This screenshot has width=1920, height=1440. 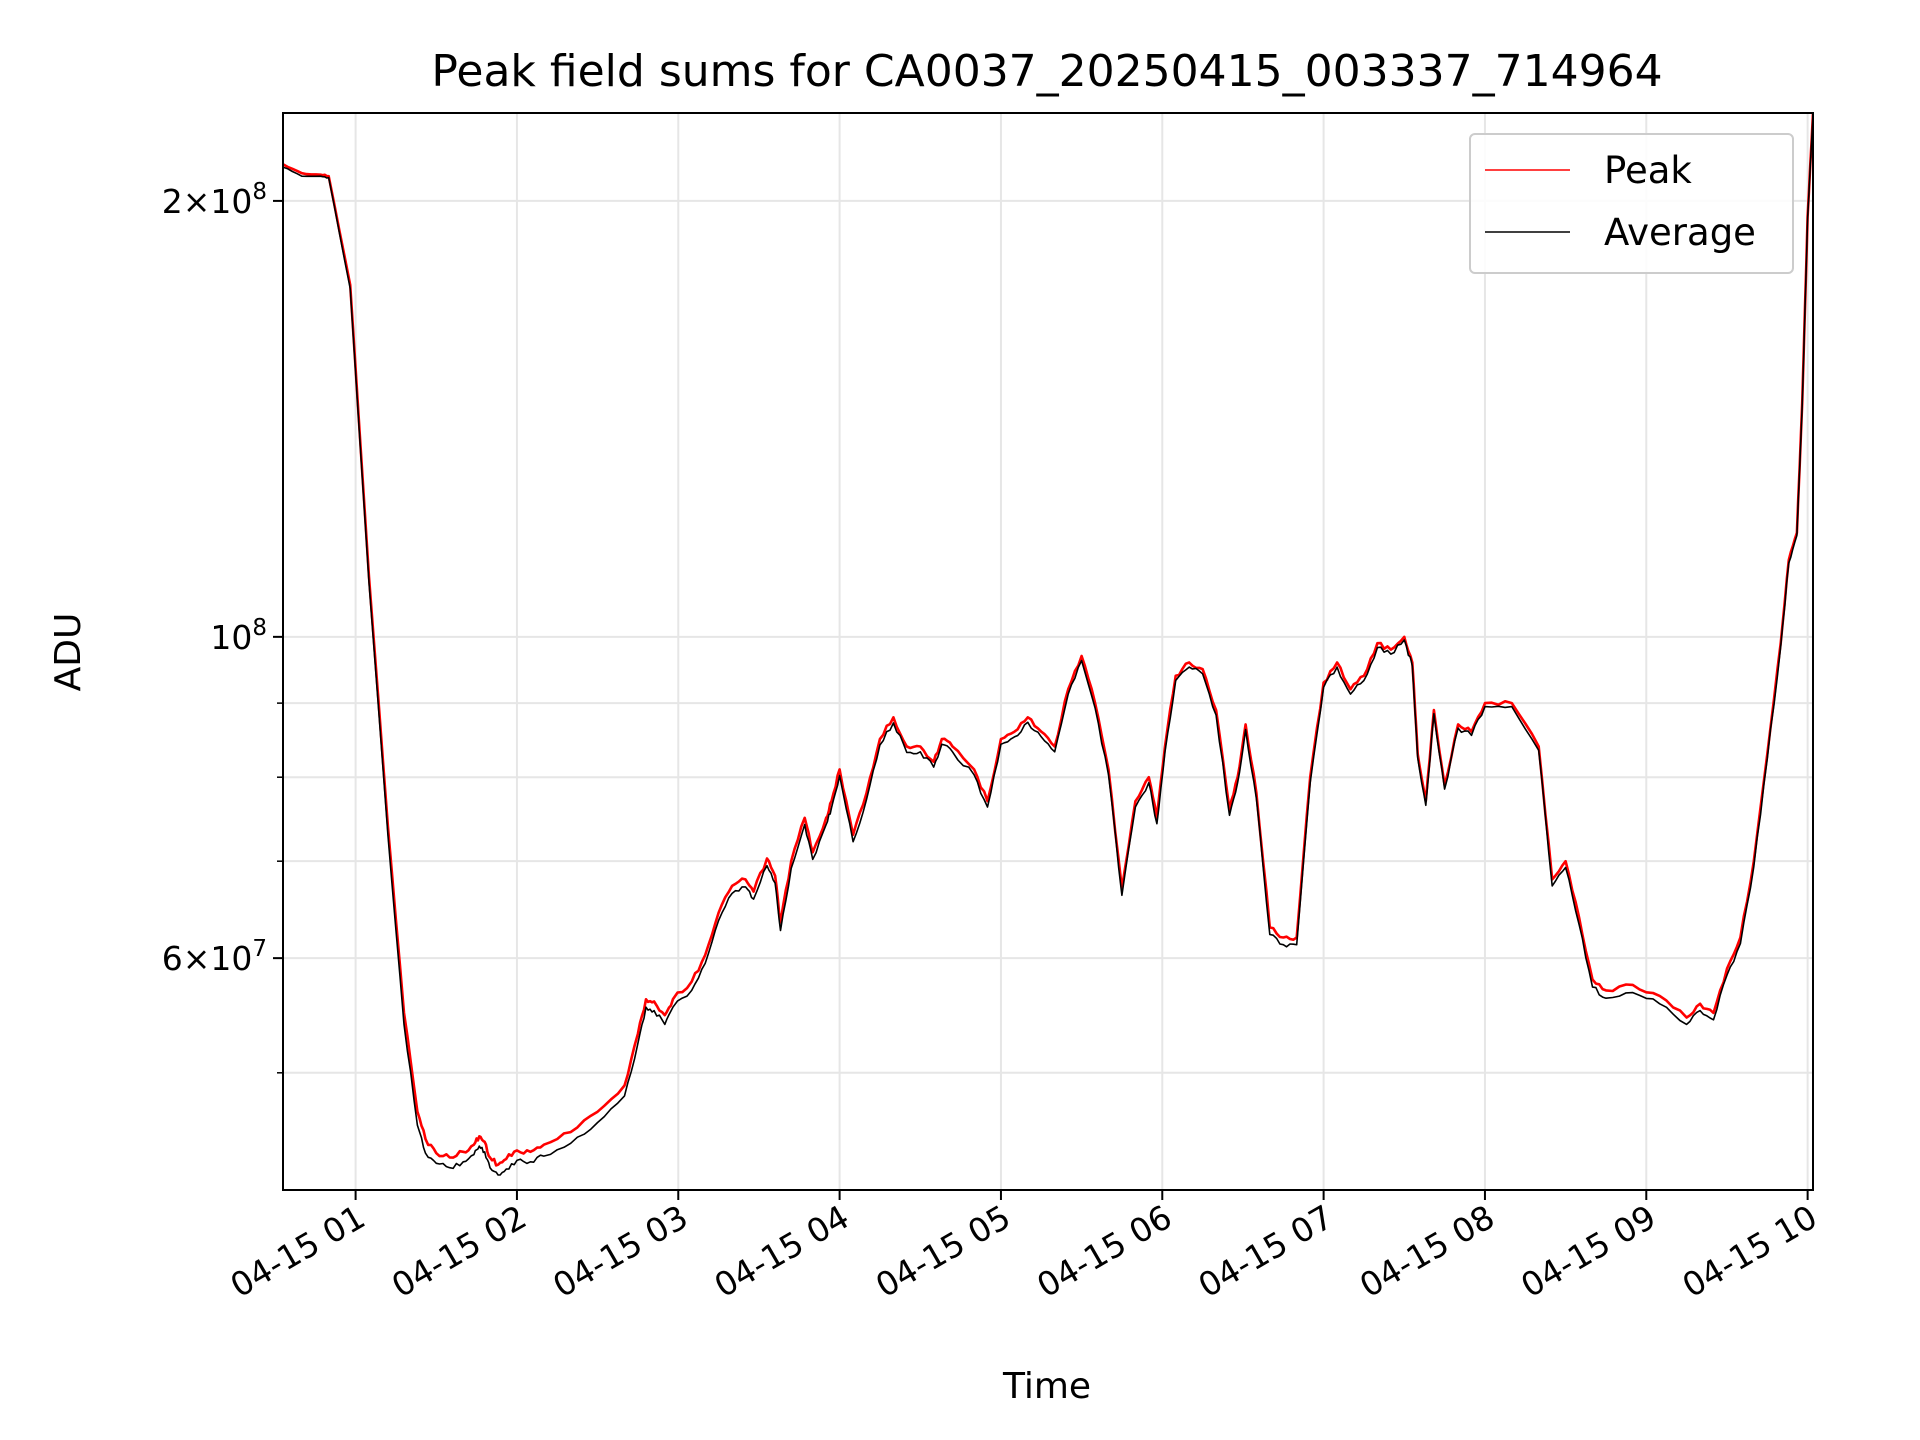 I want to click on x-axis-label: Time, so click(x=1046, y=1386).